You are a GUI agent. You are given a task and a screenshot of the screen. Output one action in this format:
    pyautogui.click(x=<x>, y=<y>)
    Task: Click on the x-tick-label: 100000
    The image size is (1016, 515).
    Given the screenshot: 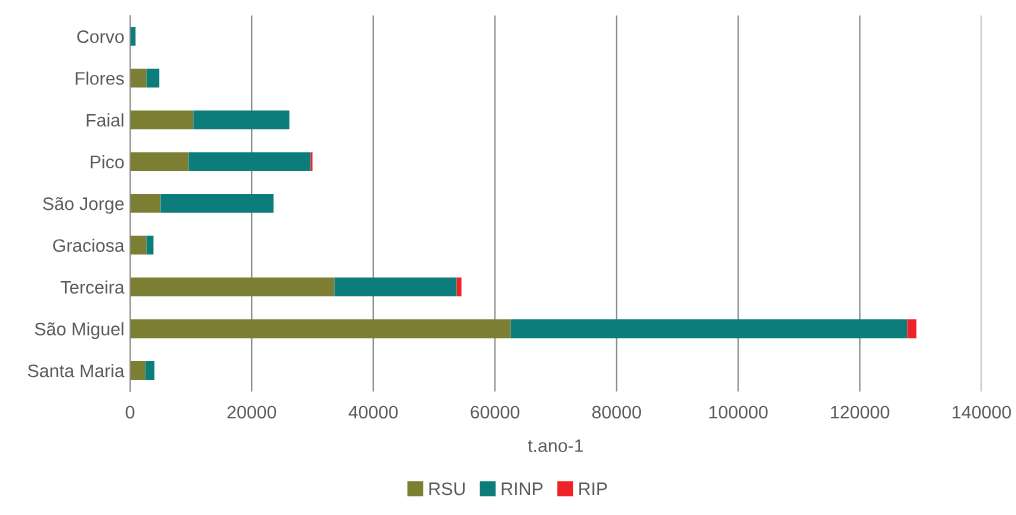 What is the action you would take?
    pyautogui.click(x=738, y=412)
    